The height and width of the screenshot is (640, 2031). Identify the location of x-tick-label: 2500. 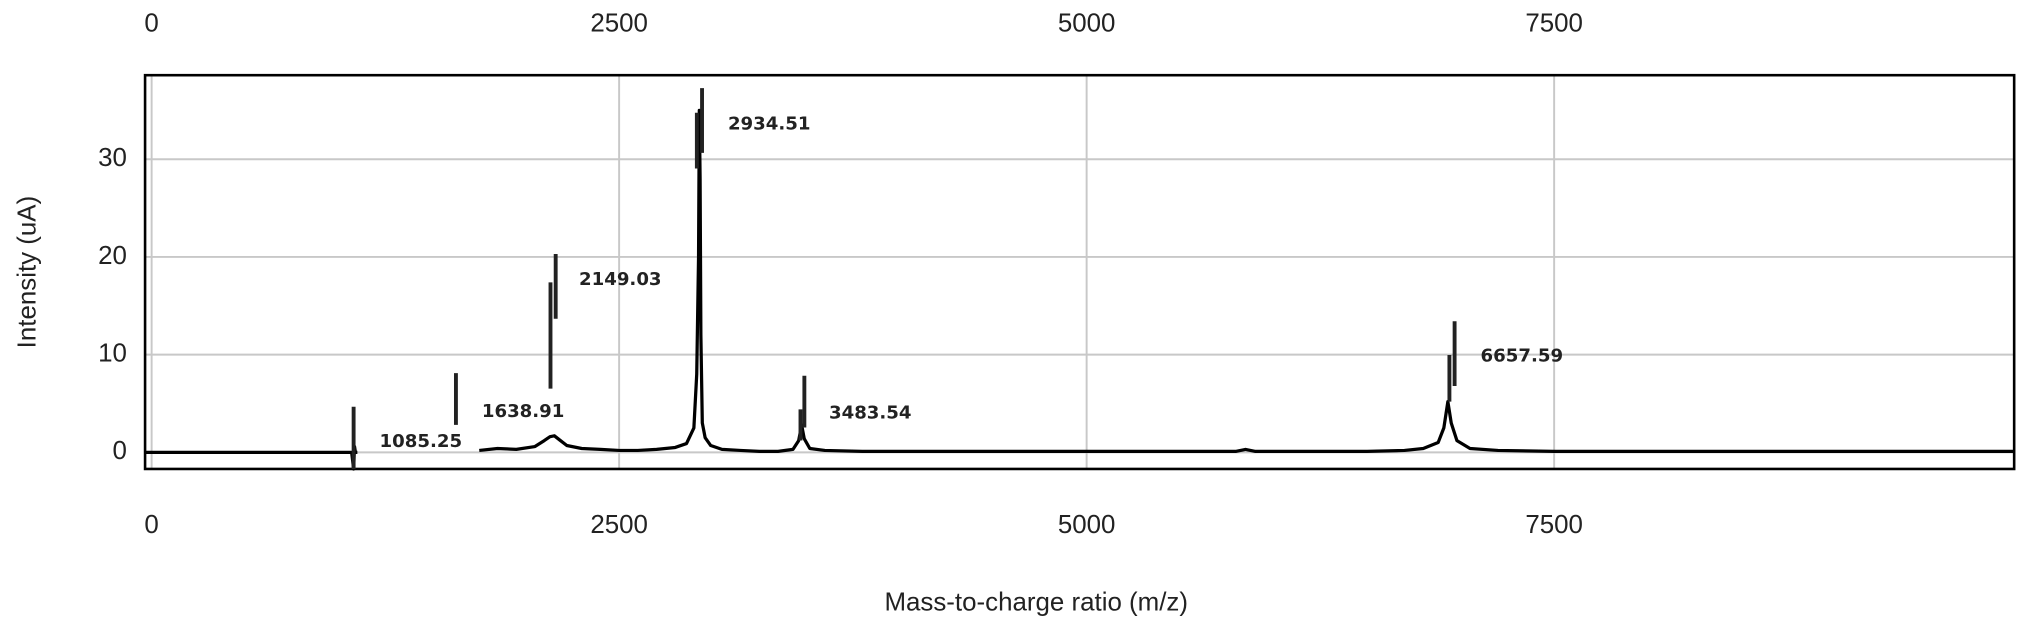
(619, 525).